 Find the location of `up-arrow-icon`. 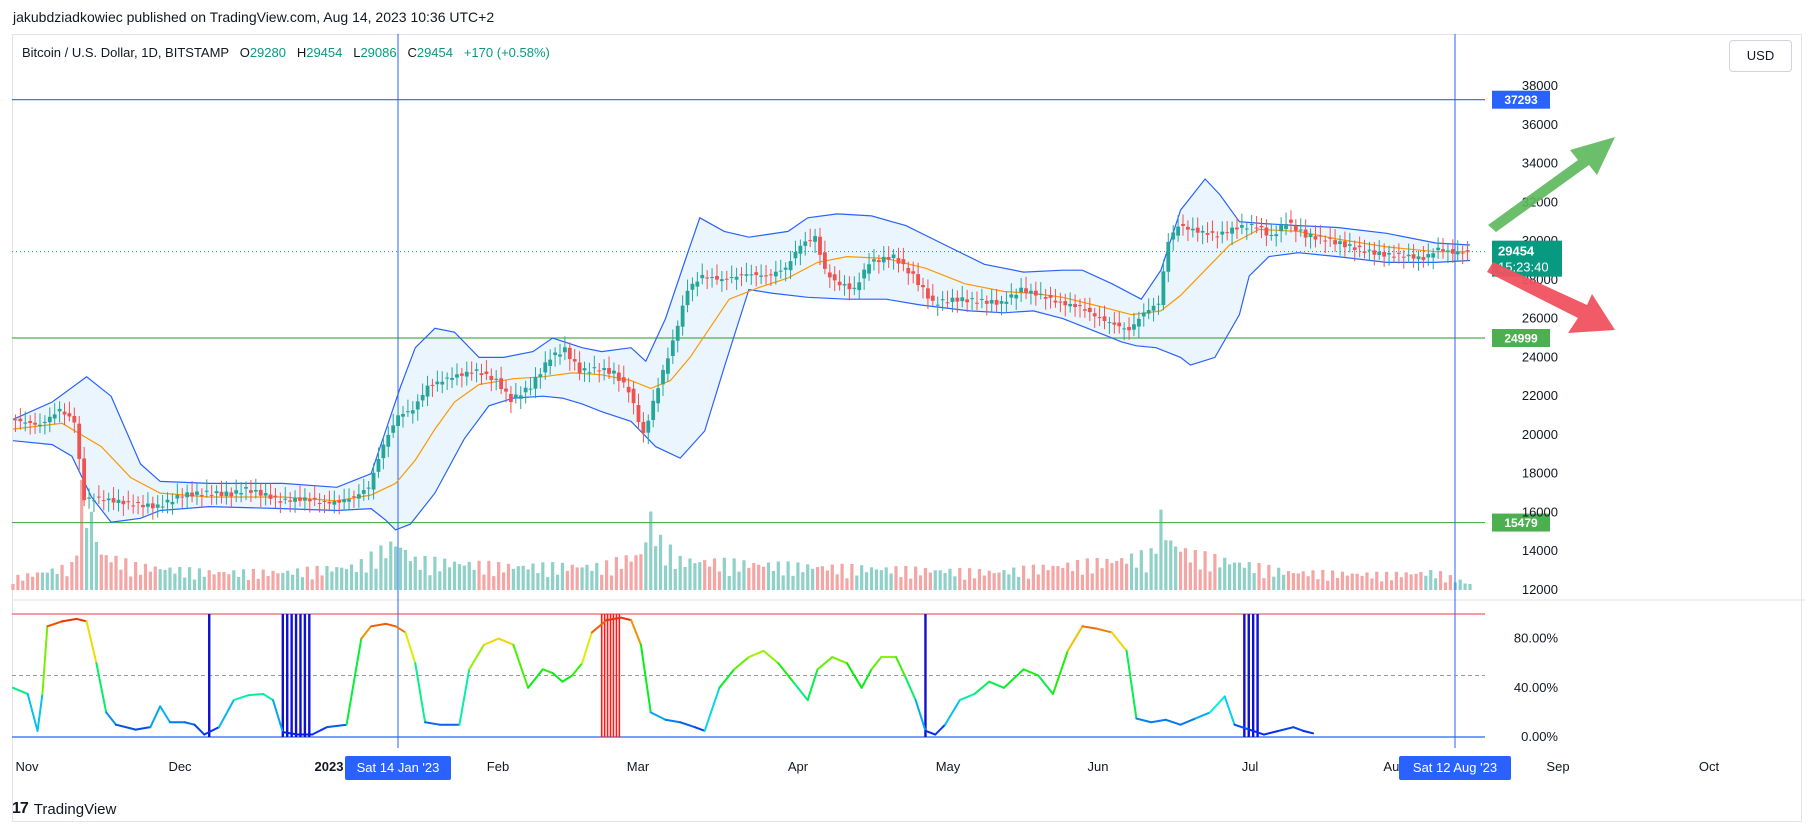

up-arrow-icon is located at coordinates (1551, 184).